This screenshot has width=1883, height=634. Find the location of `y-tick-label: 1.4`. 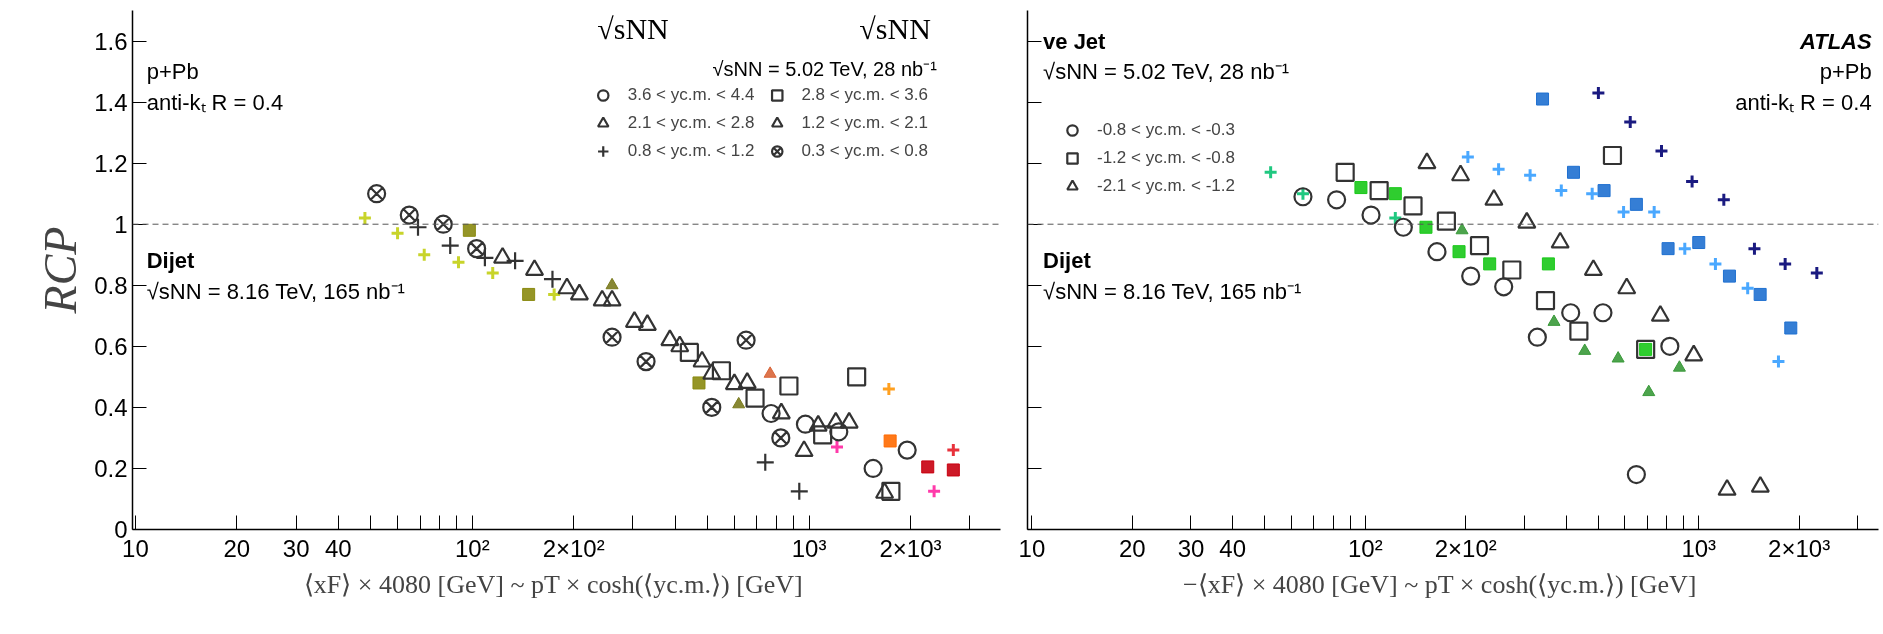

y-tick-label: 1.4 is located at coordinates (111, 102).